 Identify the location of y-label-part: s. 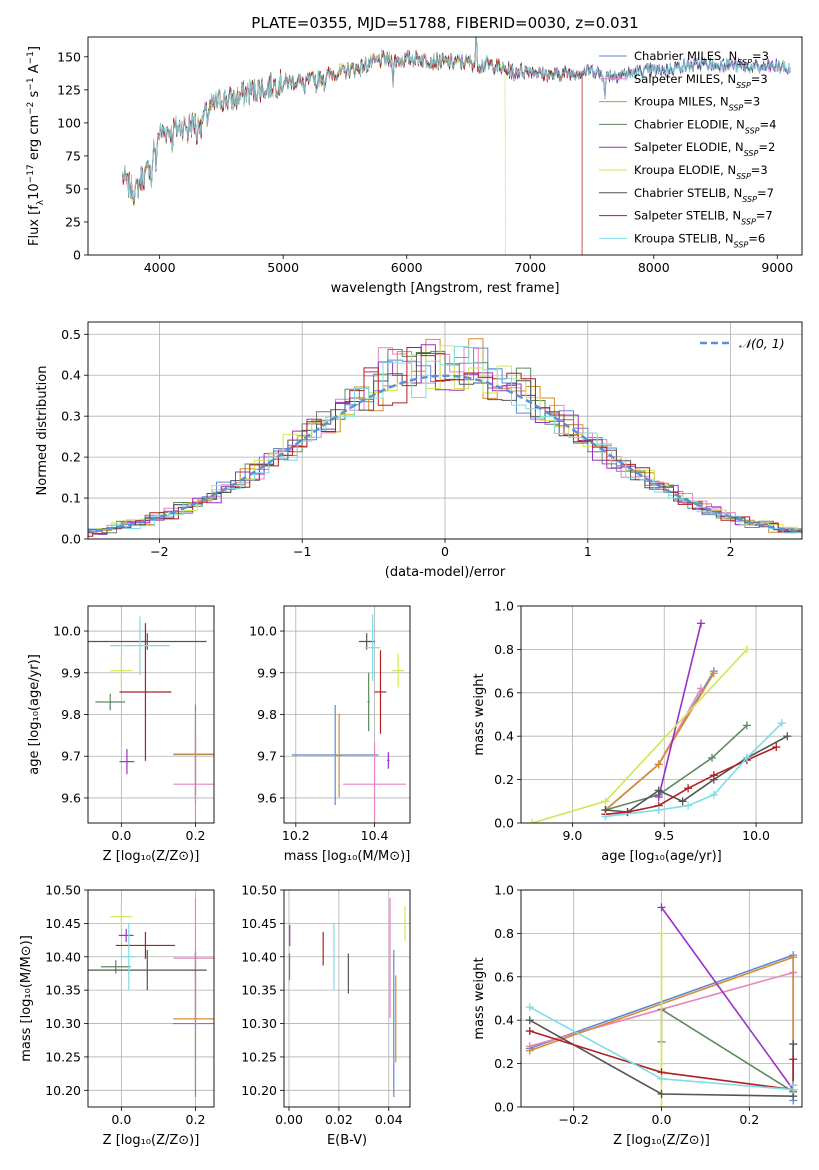
(34, 95).